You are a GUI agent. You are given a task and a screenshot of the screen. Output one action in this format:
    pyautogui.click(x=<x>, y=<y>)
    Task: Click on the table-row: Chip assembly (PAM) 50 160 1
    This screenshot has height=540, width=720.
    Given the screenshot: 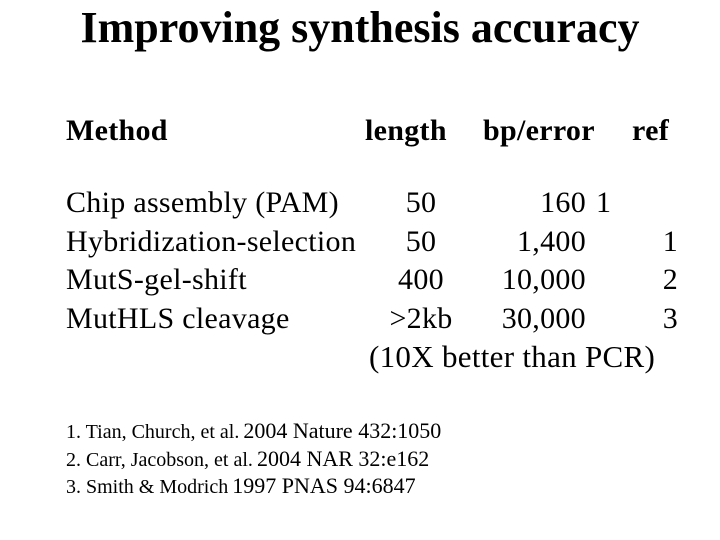 What is the action you would take?
    pyautogui.click(x=381, y=203)
    